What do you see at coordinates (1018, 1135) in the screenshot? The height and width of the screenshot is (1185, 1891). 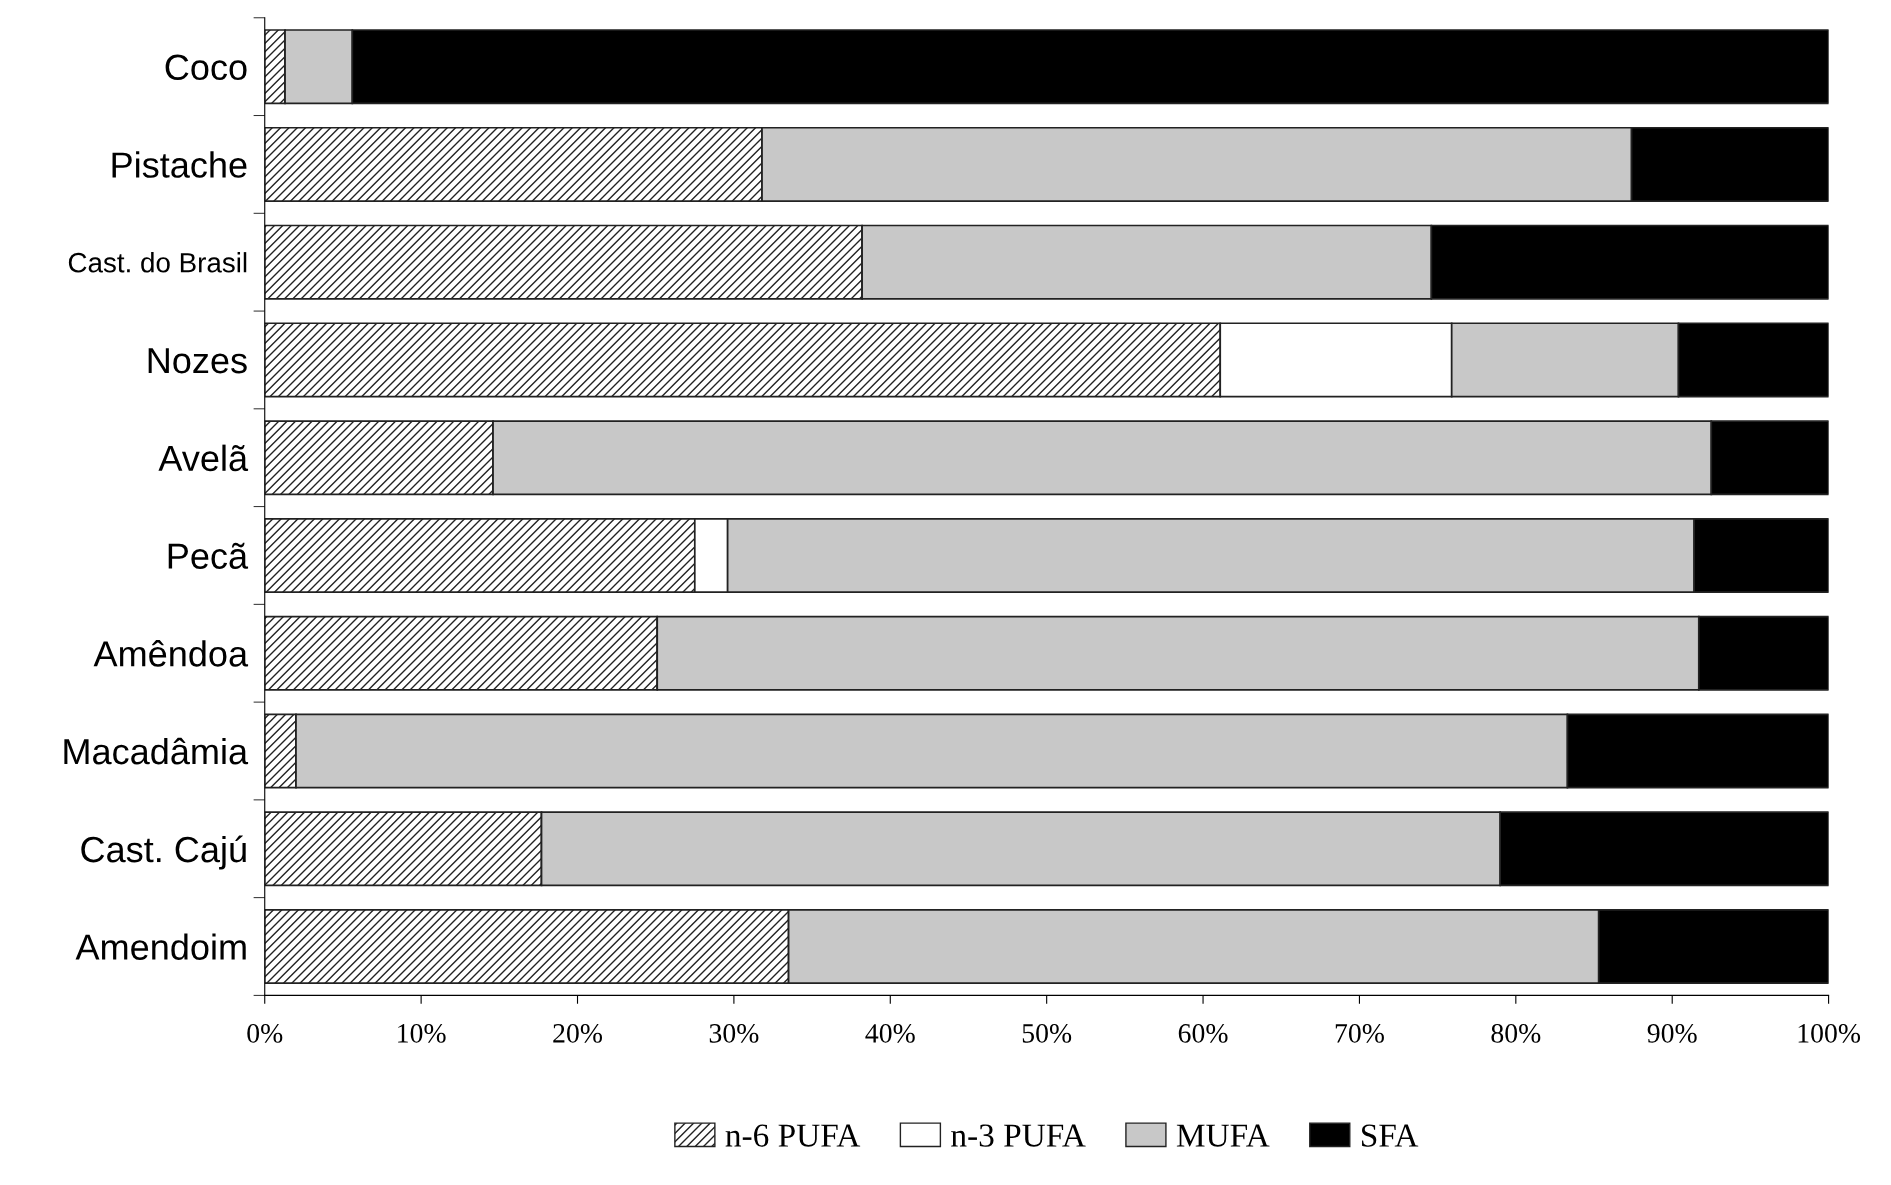 I see `legend-label: n-3 PUFA` at bounding box center [1018, 1135].